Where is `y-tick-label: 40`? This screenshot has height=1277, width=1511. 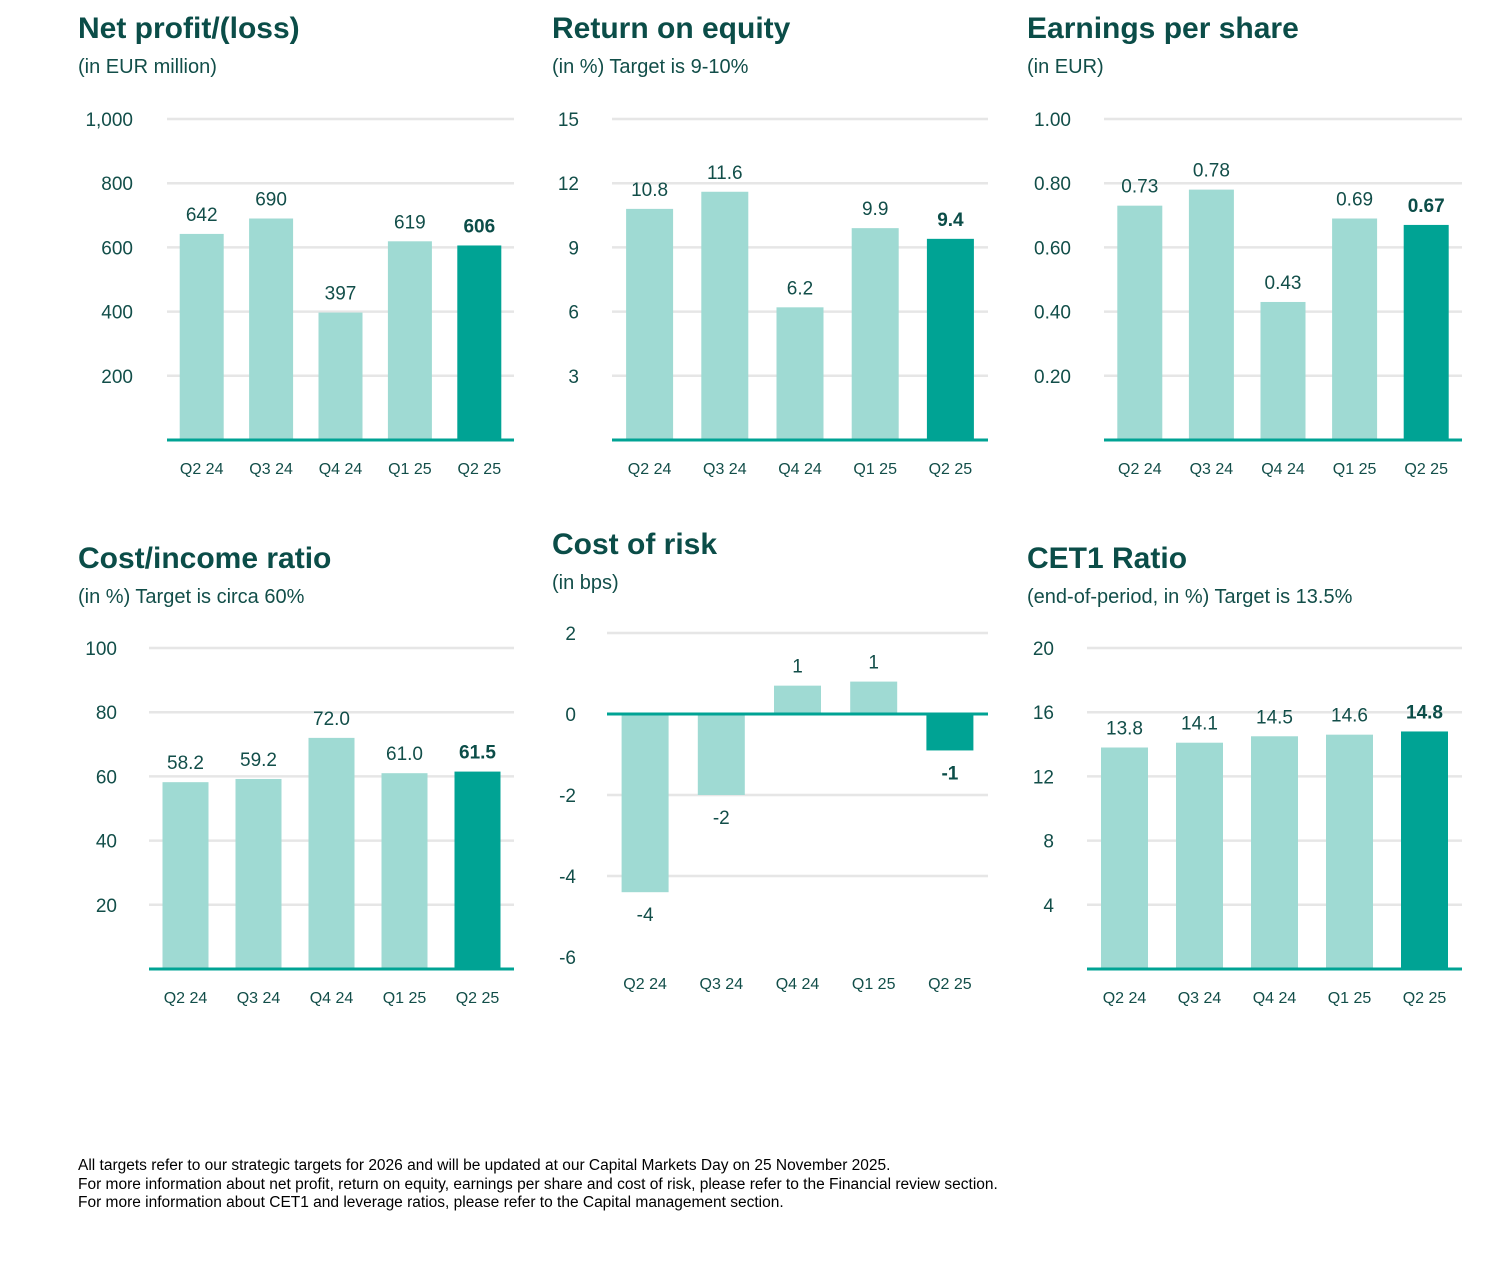
y-tick-label: 40 is located at coordinates (106, 842).